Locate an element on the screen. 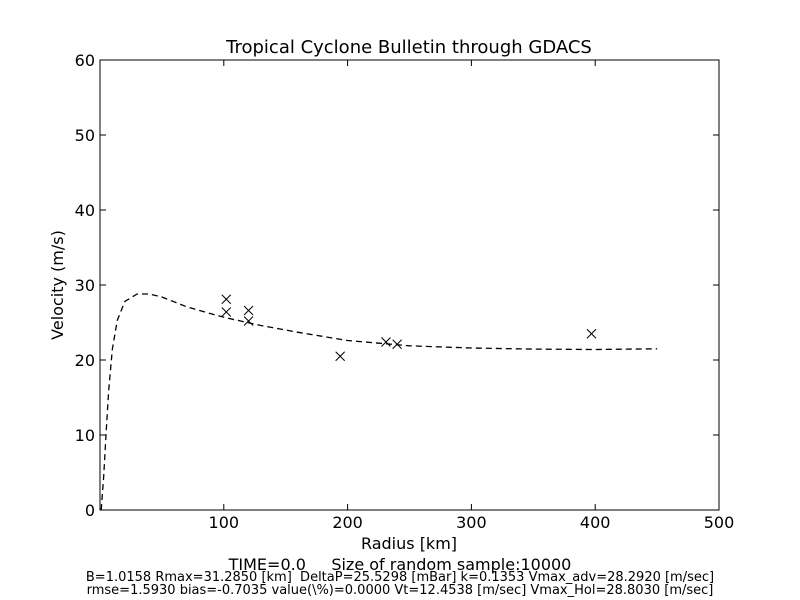 This screenshot has width=800, height=600. chart-title: Tropical Cyclone Bulletin through GDACS is located at coordinates (408, 47).